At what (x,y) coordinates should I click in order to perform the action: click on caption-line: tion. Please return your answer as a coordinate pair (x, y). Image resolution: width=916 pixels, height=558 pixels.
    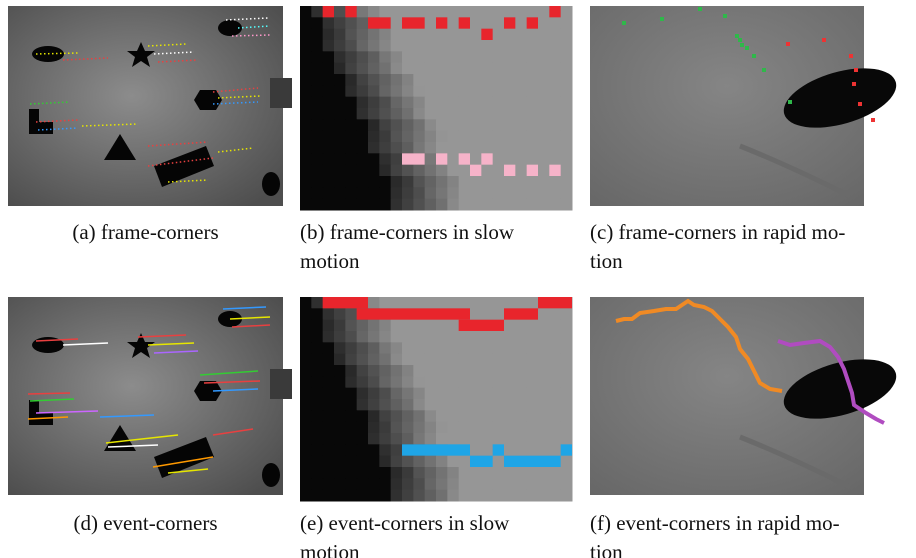
    Looking at the image, I should click on (606, 261).